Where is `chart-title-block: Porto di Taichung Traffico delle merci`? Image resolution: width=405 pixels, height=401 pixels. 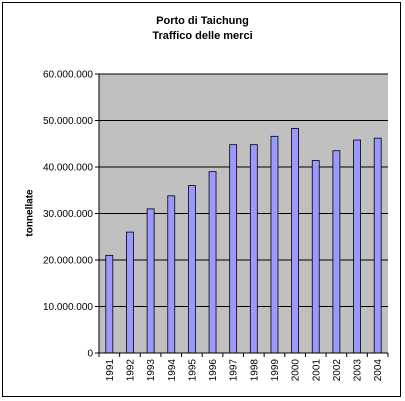 chart-title-block: Porto di Taichung Traffico delle merci is located at coordinates (202, 29).